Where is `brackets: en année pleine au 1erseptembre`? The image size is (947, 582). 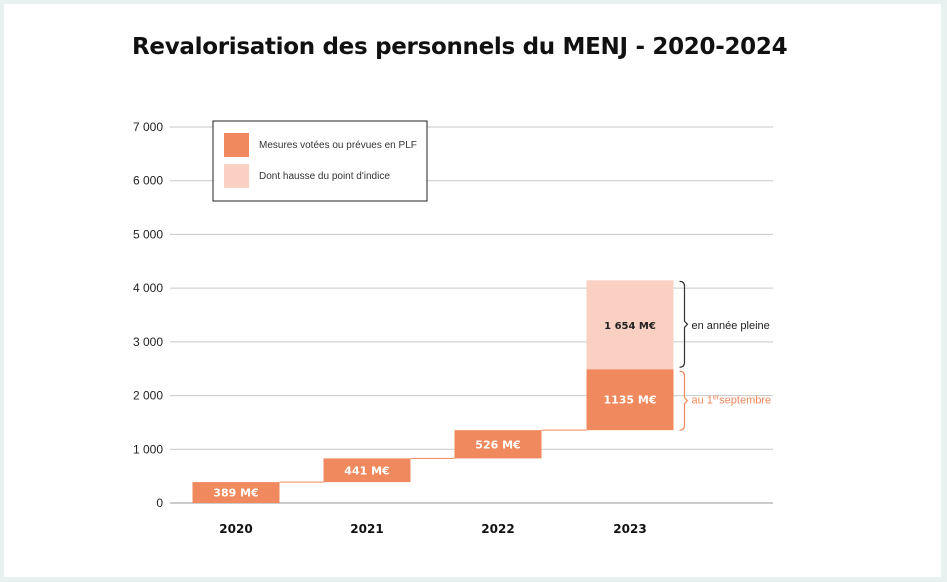
brackets: en année pleine au 1erseptembre is located at coordinates (725, 355).